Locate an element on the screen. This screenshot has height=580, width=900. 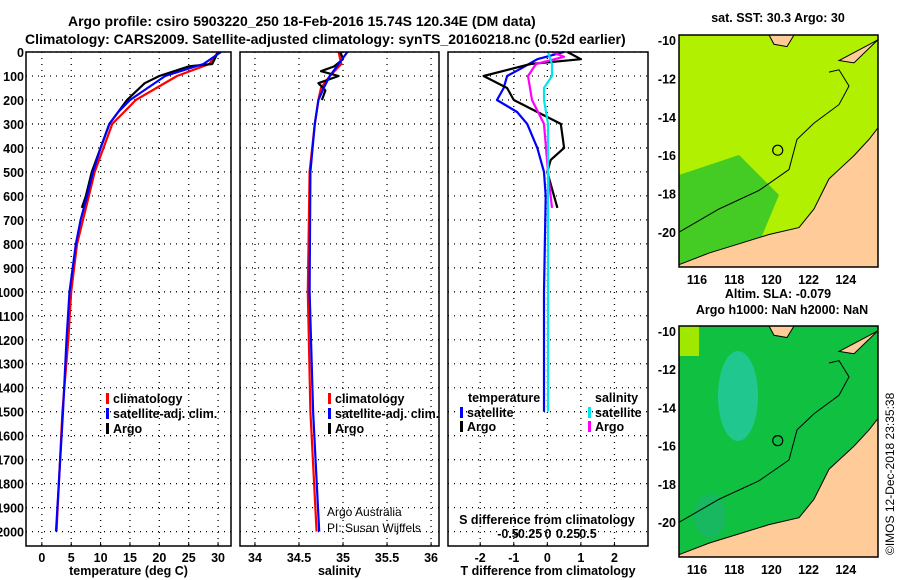
x-tick-label: -1 is located at coordinates (513, 558).